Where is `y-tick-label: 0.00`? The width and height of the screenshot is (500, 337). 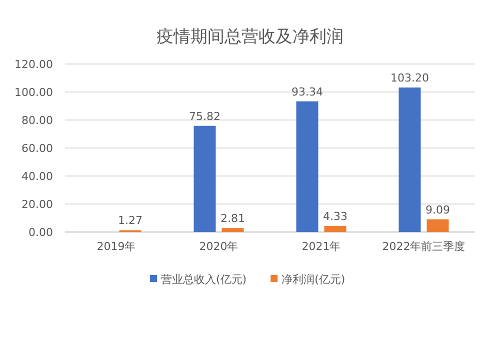
y-tick-label: 0.00 is located at coordinates (40, 232).